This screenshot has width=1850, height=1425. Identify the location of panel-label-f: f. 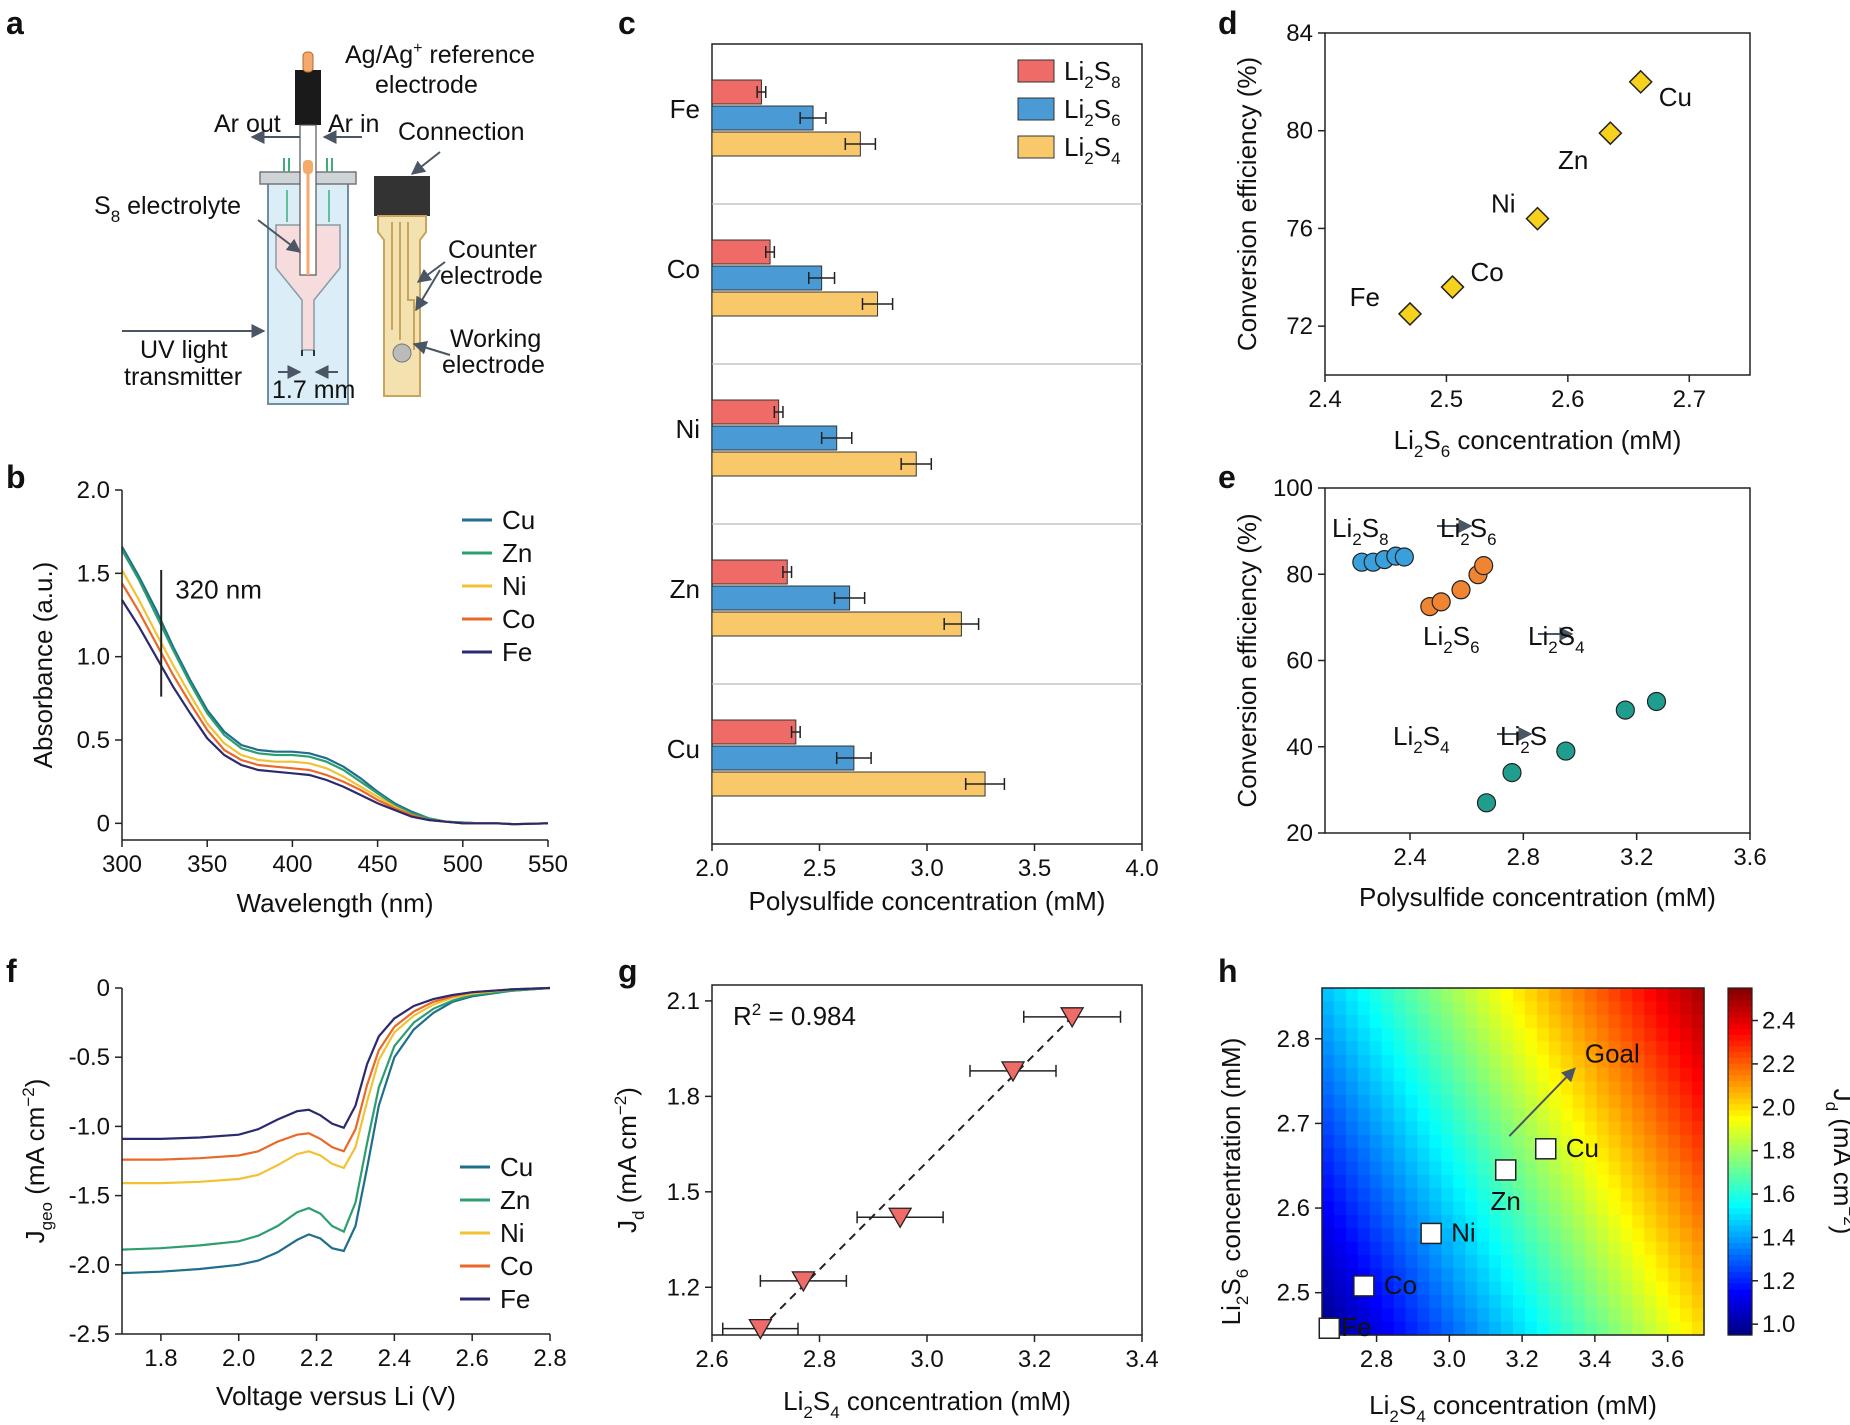
(11, 971).